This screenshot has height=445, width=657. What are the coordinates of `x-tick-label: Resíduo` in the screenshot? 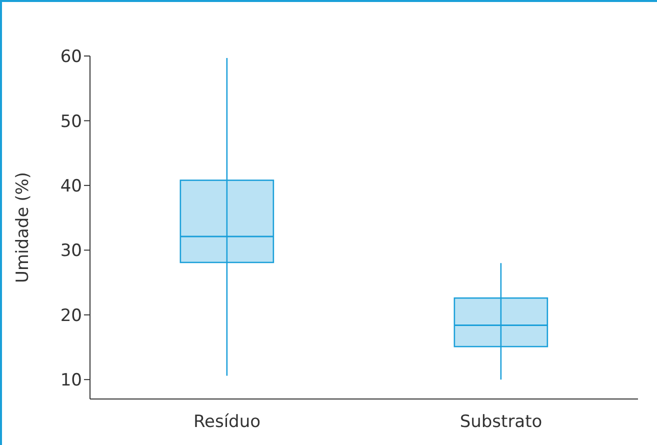 It's located at (227, 422).